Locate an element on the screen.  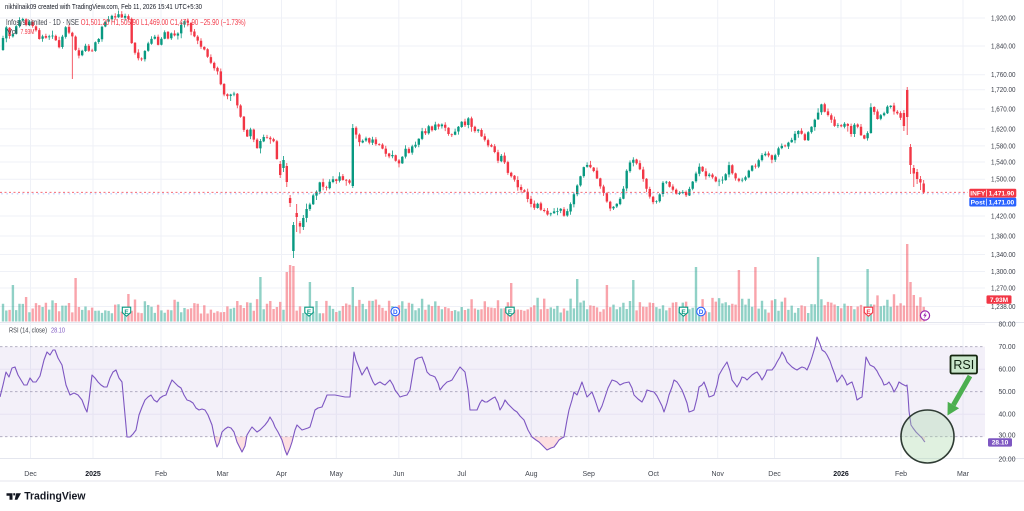
svg-text: Infosys Limited · 1D · NSE is located at coordinates (42, 22).